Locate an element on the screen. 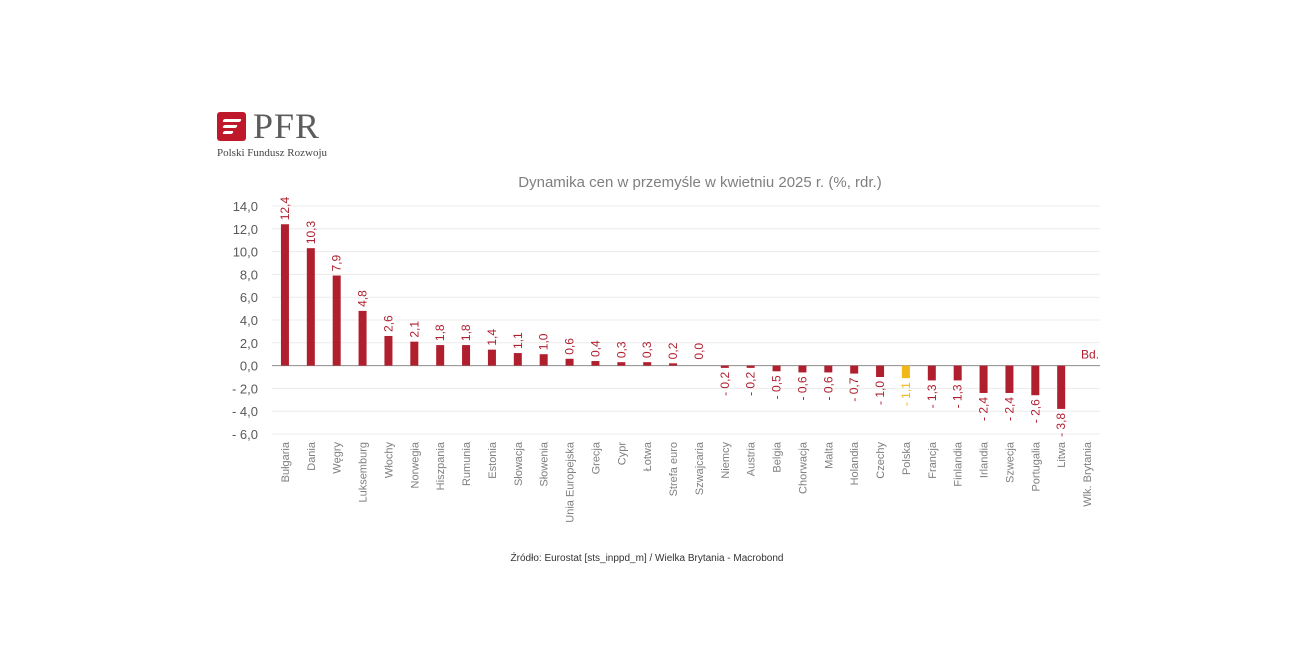  category-label: Włochy is located at coordinates (389, 460).